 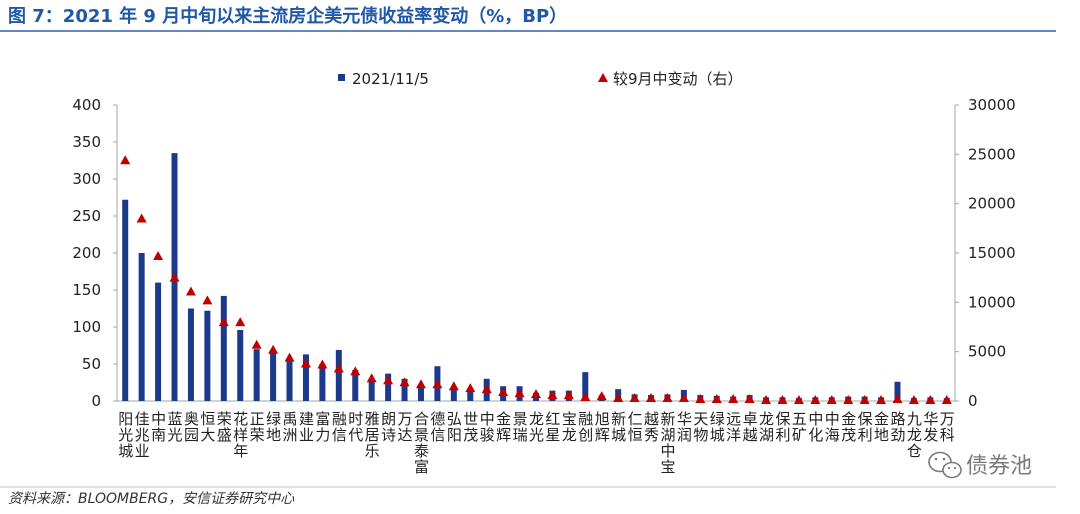 What do you see at coordinates (86, 179) in the screenshot?
I see `left-axis-tick-label-300: 300` at bounding box center [86, 179].